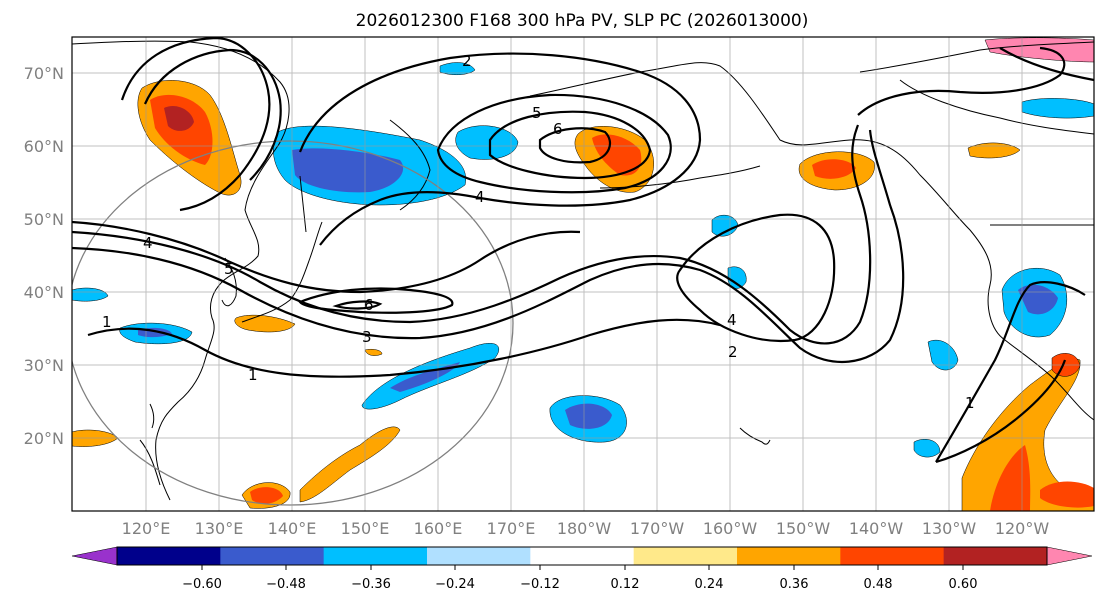  I want to click on pv-blob-bering-east-red, so click(617, 155).